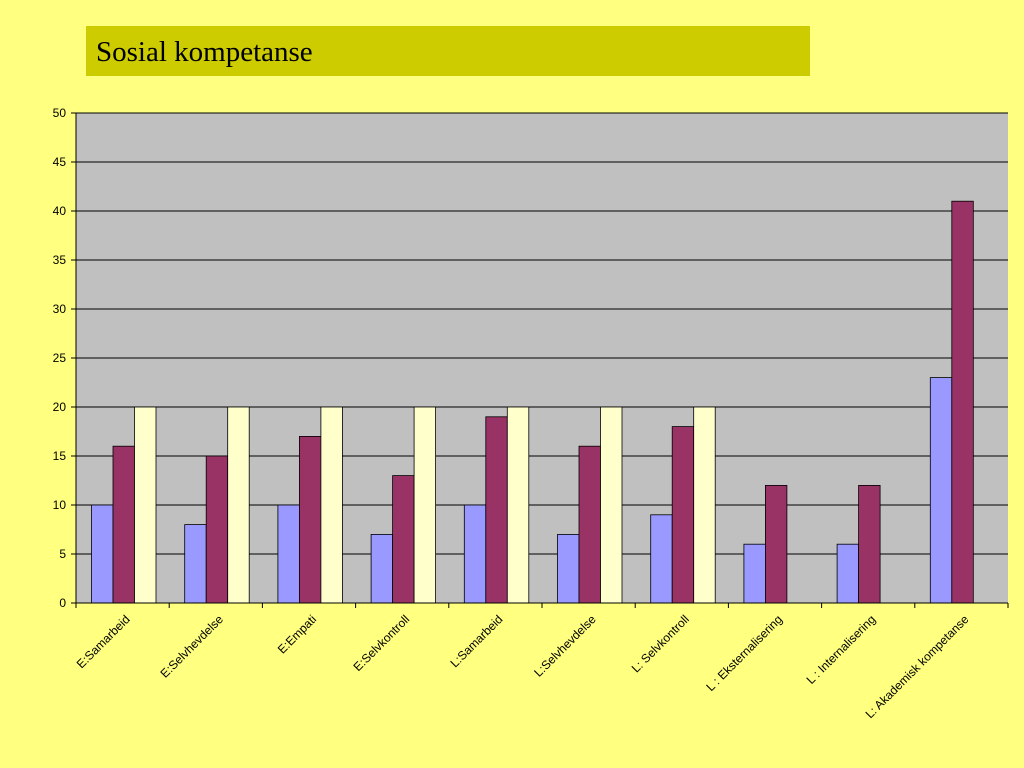 Image resolution: width=1024 pixels, height=768 pixels. Describe the element at coordinates (60, 456) in the screenshot. I see `y-tick-label: 15` at that location.